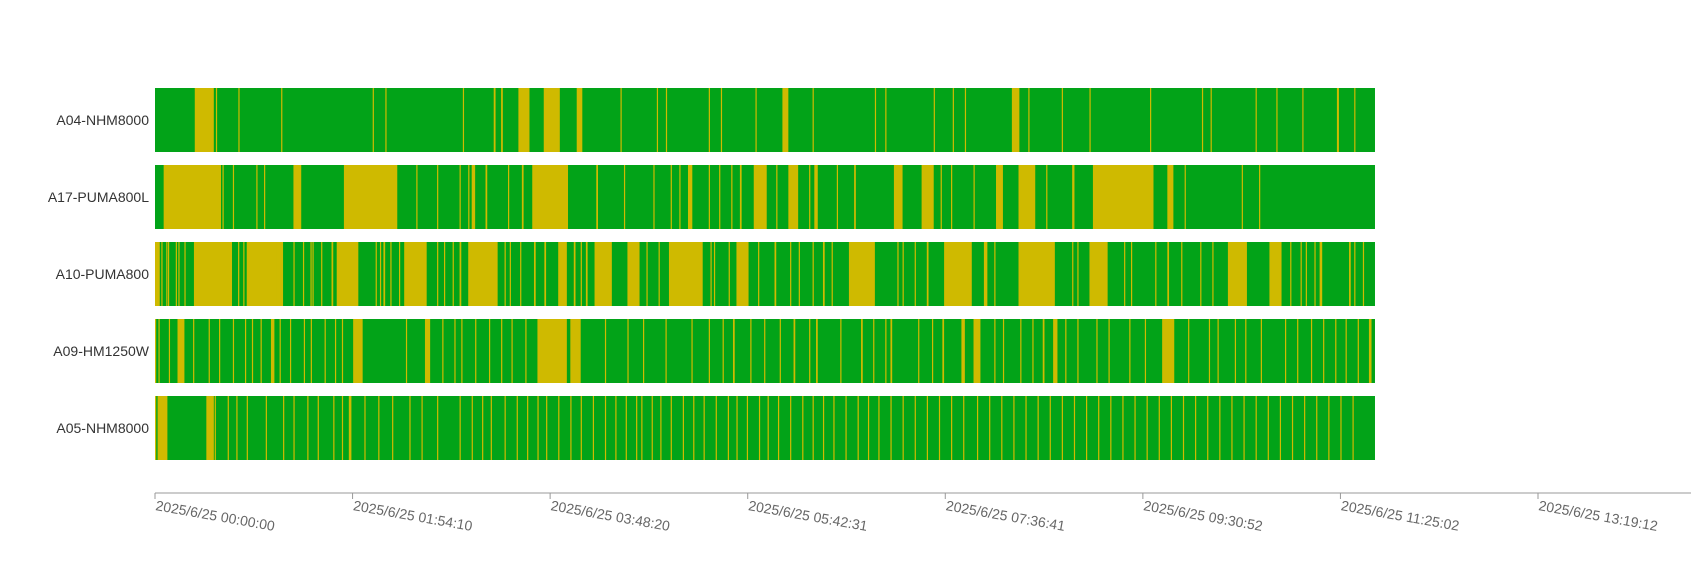  Describe the element at coordinates (715, 120) in the screenshot. I see `timeline-row: A04-NHM8000` at that location.